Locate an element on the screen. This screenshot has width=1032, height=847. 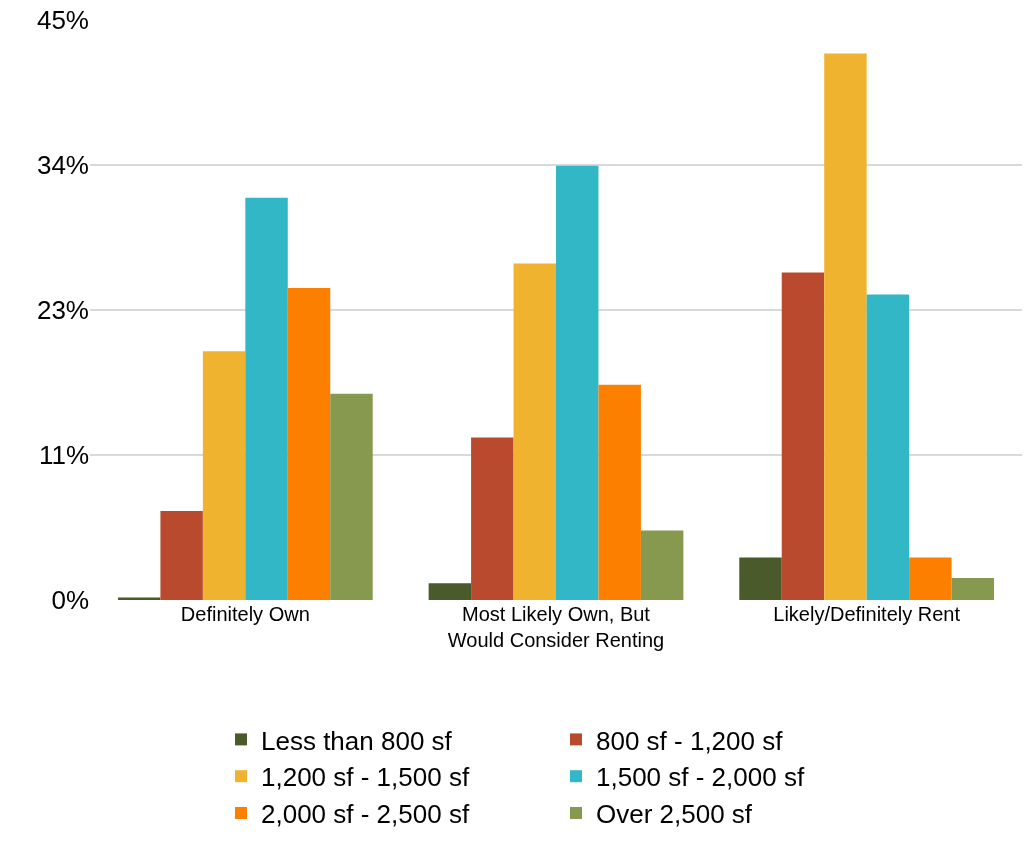
y-tick-label: 23% is located at coordinates (62, 310).